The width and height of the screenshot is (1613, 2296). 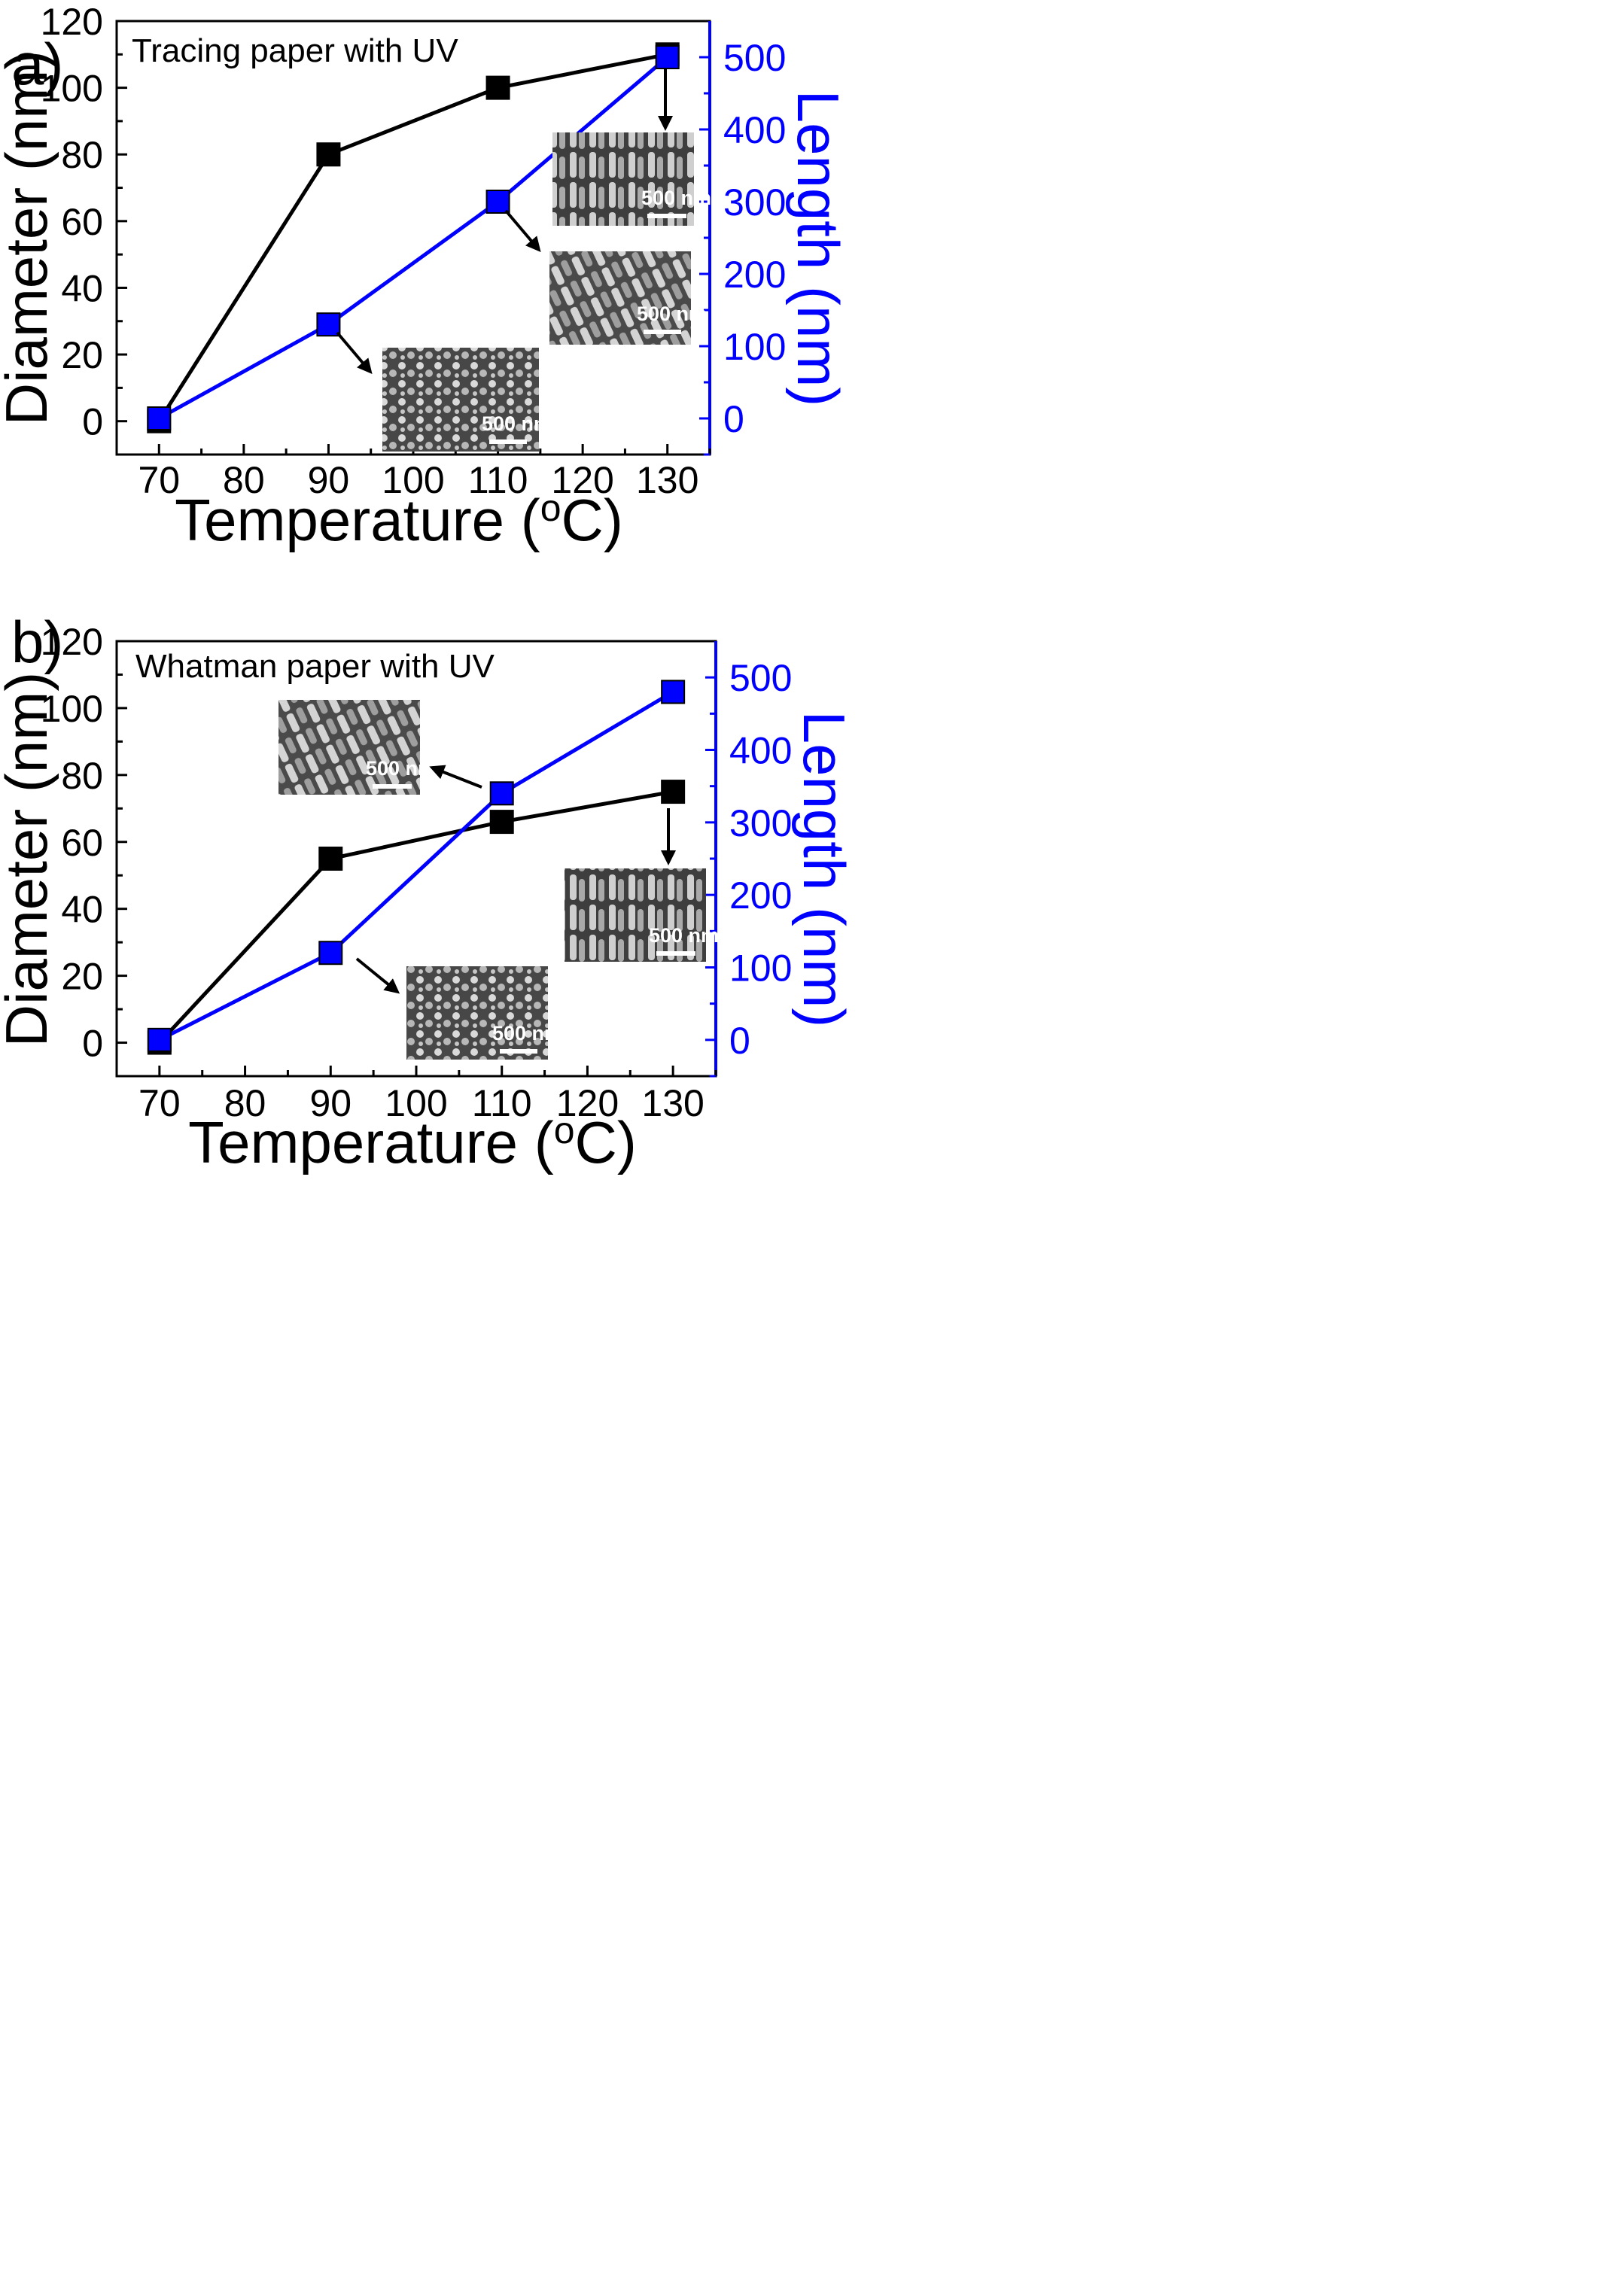 What do you see at coordinates (754, 130) in the screenshot?
I see `y-right-tick-label: 400` at bounding box center [754, 130].